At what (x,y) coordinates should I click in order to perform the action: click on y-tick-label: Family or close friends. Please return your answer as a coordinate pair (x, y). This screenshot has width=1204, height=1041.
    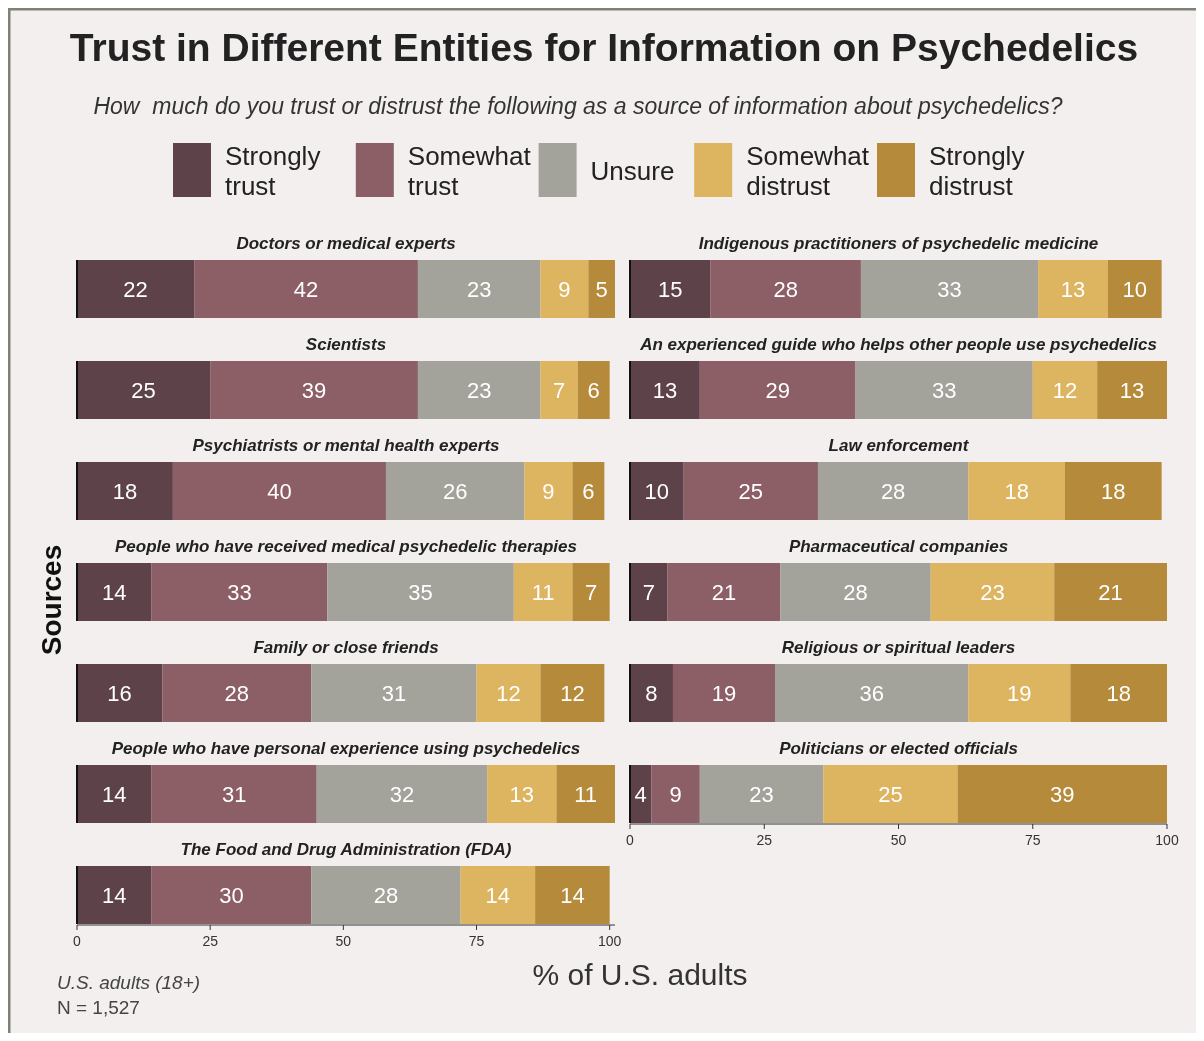
    Looking at the image, I should click on (346, 647).